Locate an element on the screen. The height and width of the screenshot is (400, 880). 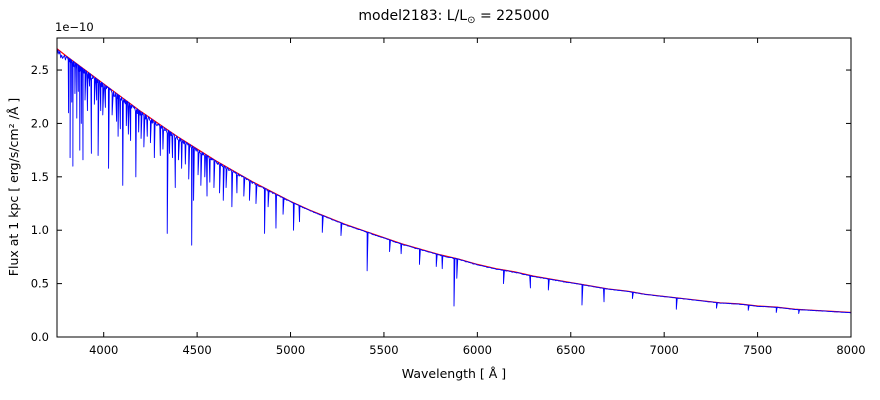
x-tick-label: 7000 is located at coordinates (664, 350).